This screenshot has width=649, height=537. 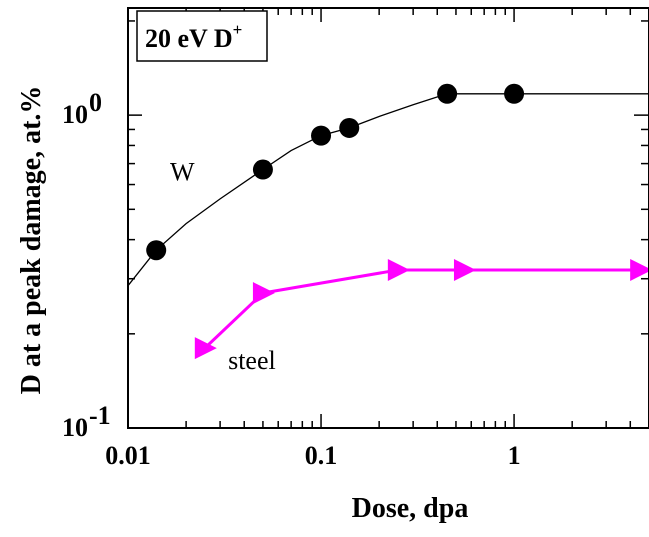 What do you see at coordinates (321, 455) in the screenshot?
I see `x-tick-label: 0.1` at bounding box center [321, 455].